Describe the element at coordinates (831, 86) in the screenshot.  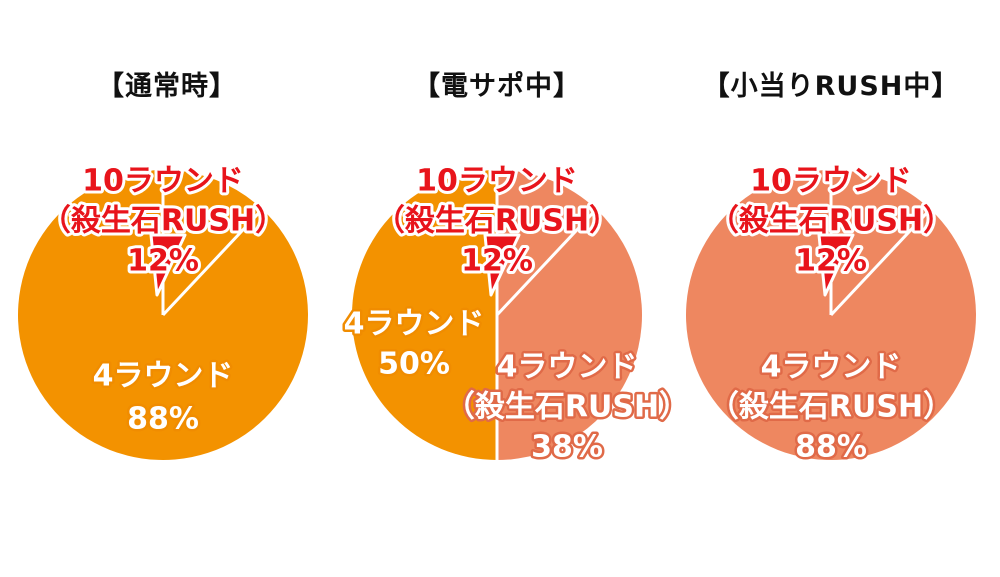
I see `chart-title-koatari-rush: 【小当りRUSH中】` at that location.